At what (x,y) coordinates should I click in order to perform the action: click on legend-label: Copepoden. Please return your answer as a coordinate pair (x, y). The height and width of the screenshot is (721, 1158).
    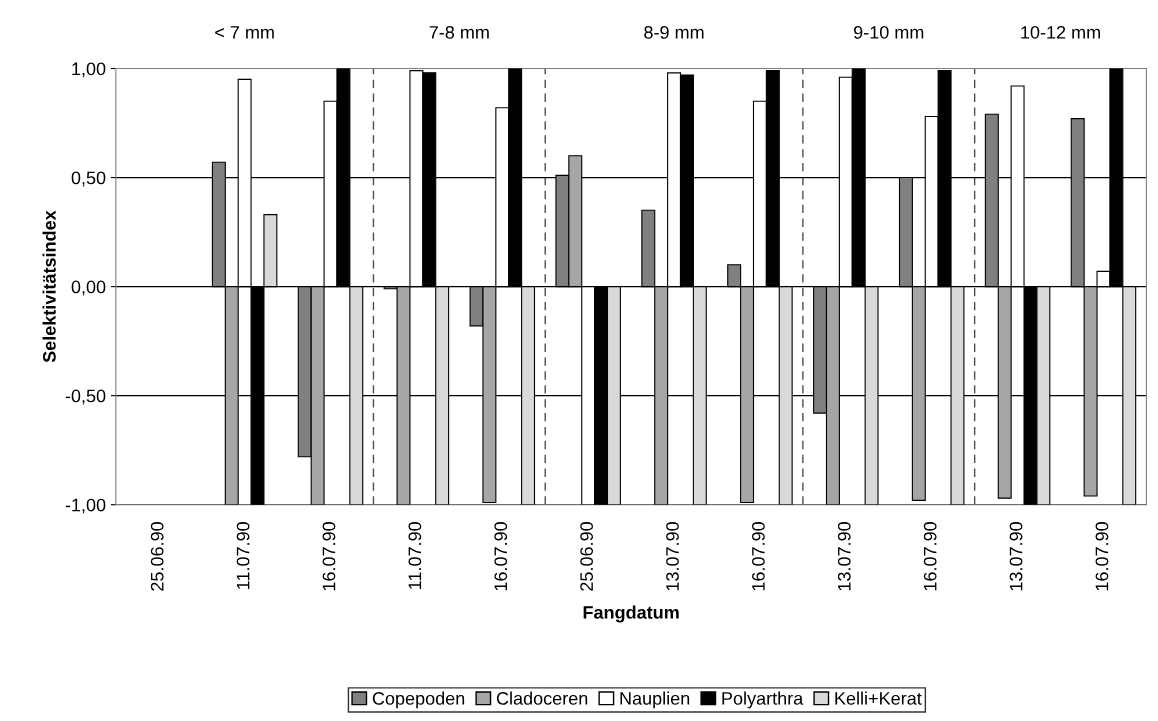
    Looking at the image, I should click on (418, 700).